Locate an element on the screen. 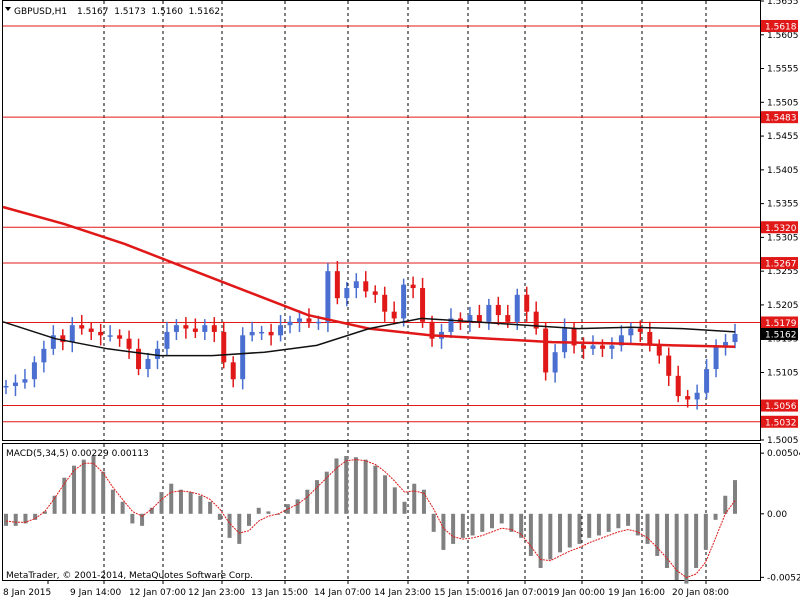 The height and width of the screenshot is (600, 800). time-label: 19 Jan 00:00 is located at coordinates (576, 593).